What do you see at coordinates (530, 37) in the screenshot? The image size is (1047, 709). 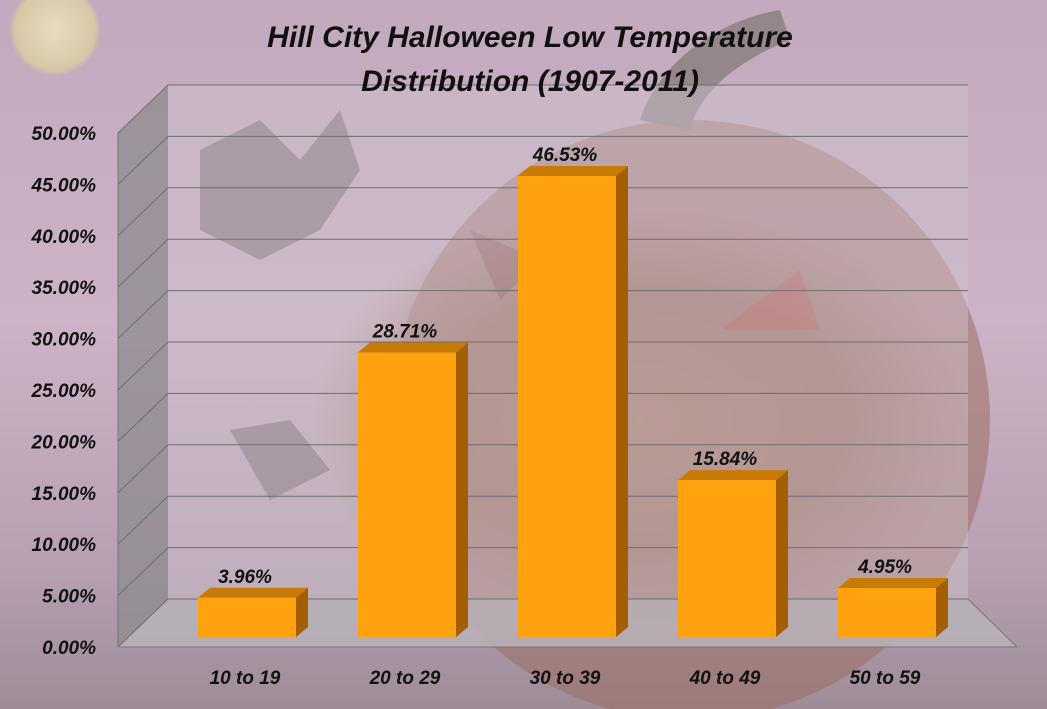 I see `chart-title-line-1: Hill City Halloween Low Temperature` at bounding box center [530, 37].